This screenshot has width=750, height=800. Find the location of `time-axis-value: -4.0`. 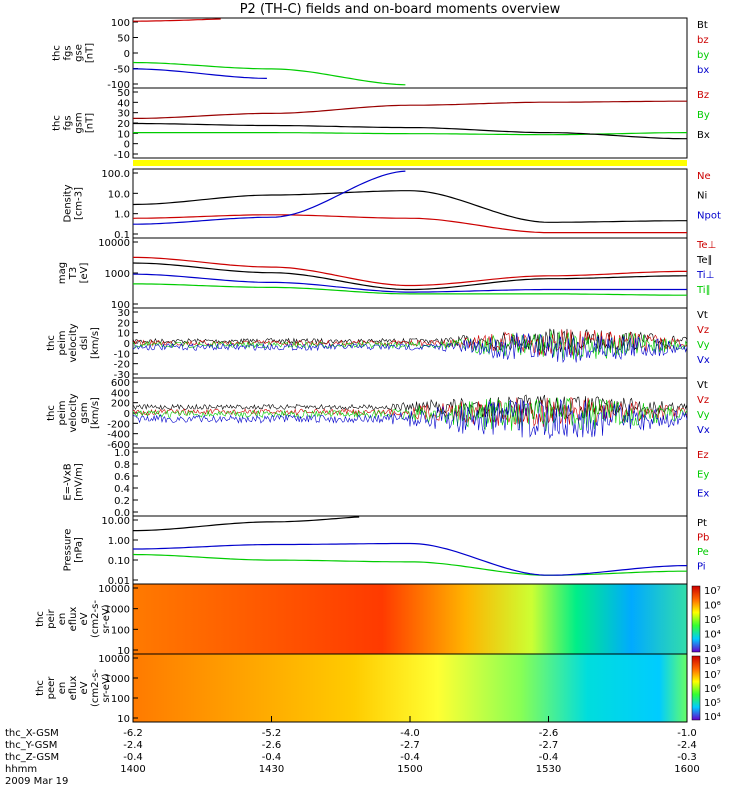

time-axis-value: -4.0 is located at coordinates (410, 733).